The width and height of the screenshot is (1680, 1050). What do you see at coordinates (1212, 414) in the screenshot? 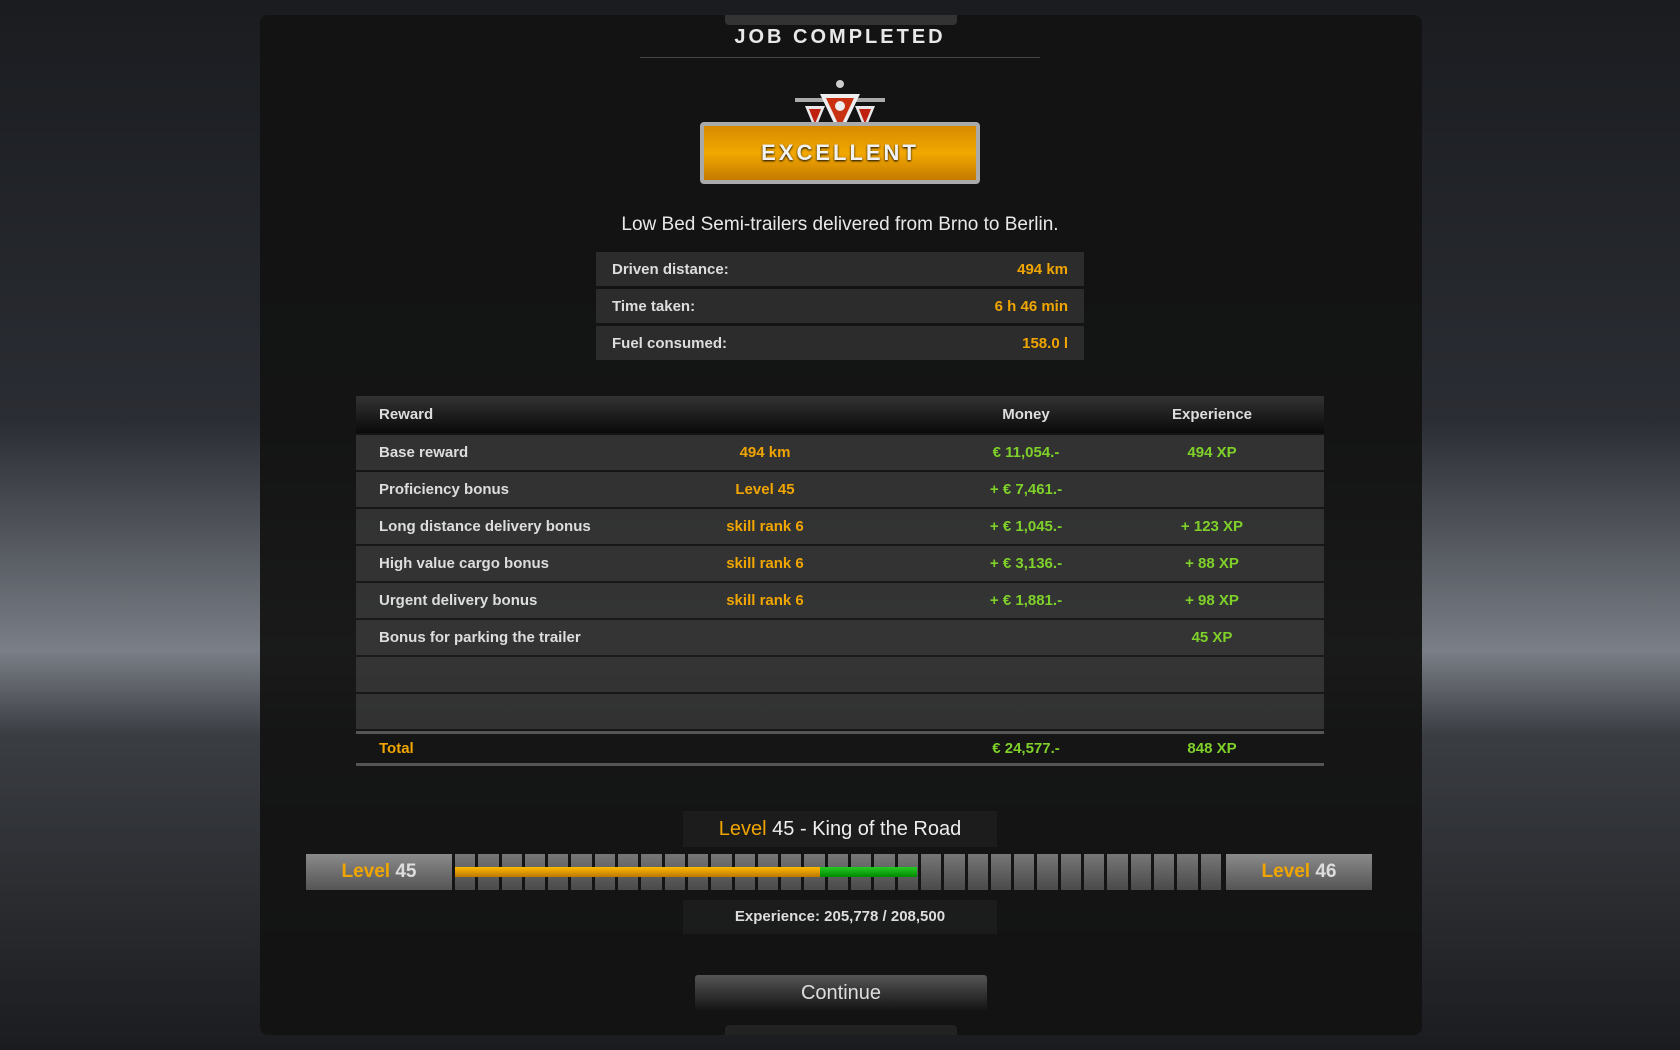
I see `header-experience: Experience` at bounding box center [1212, 414].